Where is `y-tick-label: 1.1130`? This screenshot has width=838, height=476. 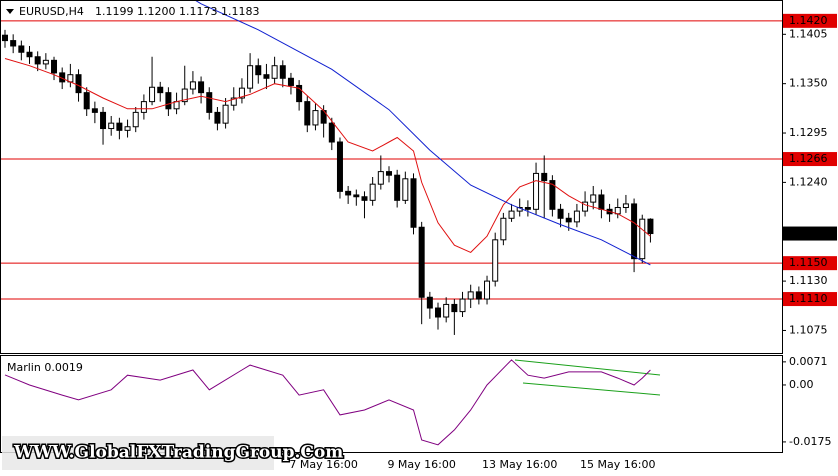
y-tick-label: 1.1130 is located at coordinates (808, 280).